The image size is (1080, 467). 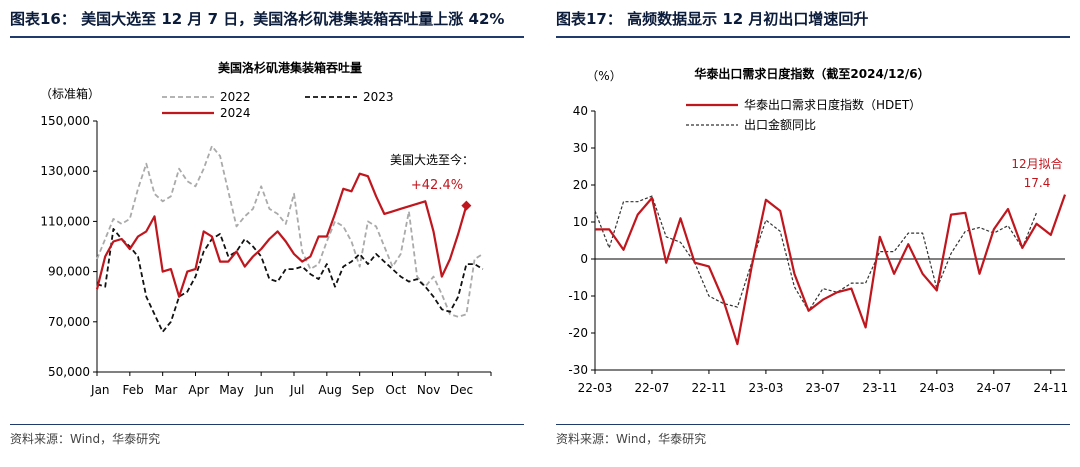 I want to click on left-x-tick-label: Dec, so click(x=461, y=390).